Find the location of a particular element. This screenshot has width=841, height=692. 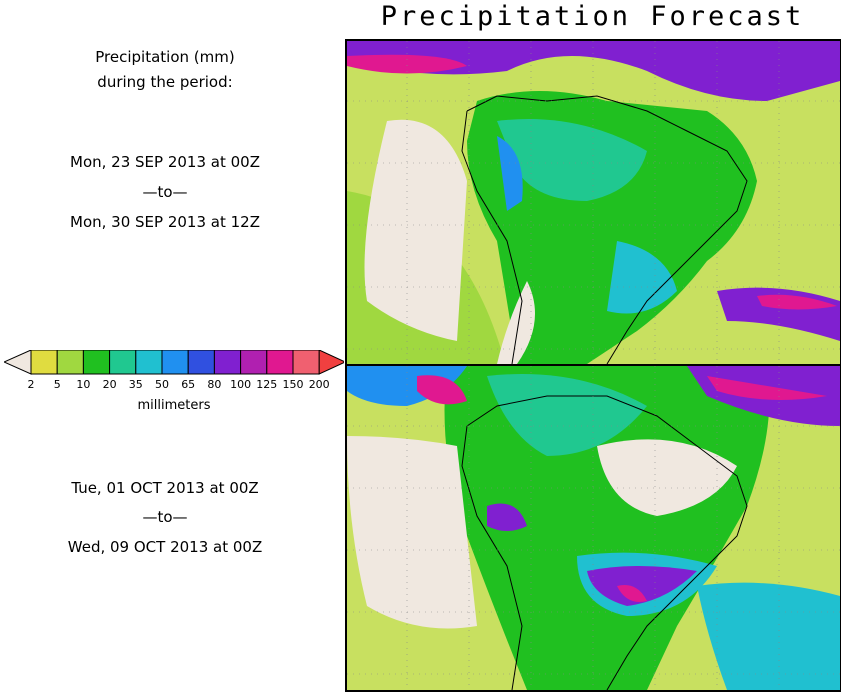

map1-north-band is located at coordinates (593, 71).